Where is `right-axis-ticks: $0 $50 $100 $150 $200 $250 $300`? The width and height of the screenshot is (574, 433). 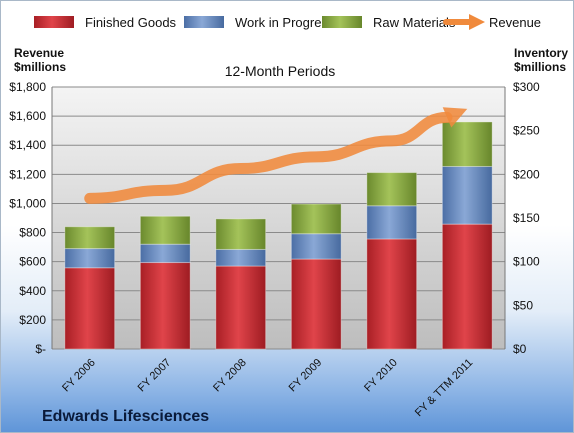 right-axis-ticks: $0 $50 $100 $150 $200 $250 $300 is located at coordinates (526, 218).